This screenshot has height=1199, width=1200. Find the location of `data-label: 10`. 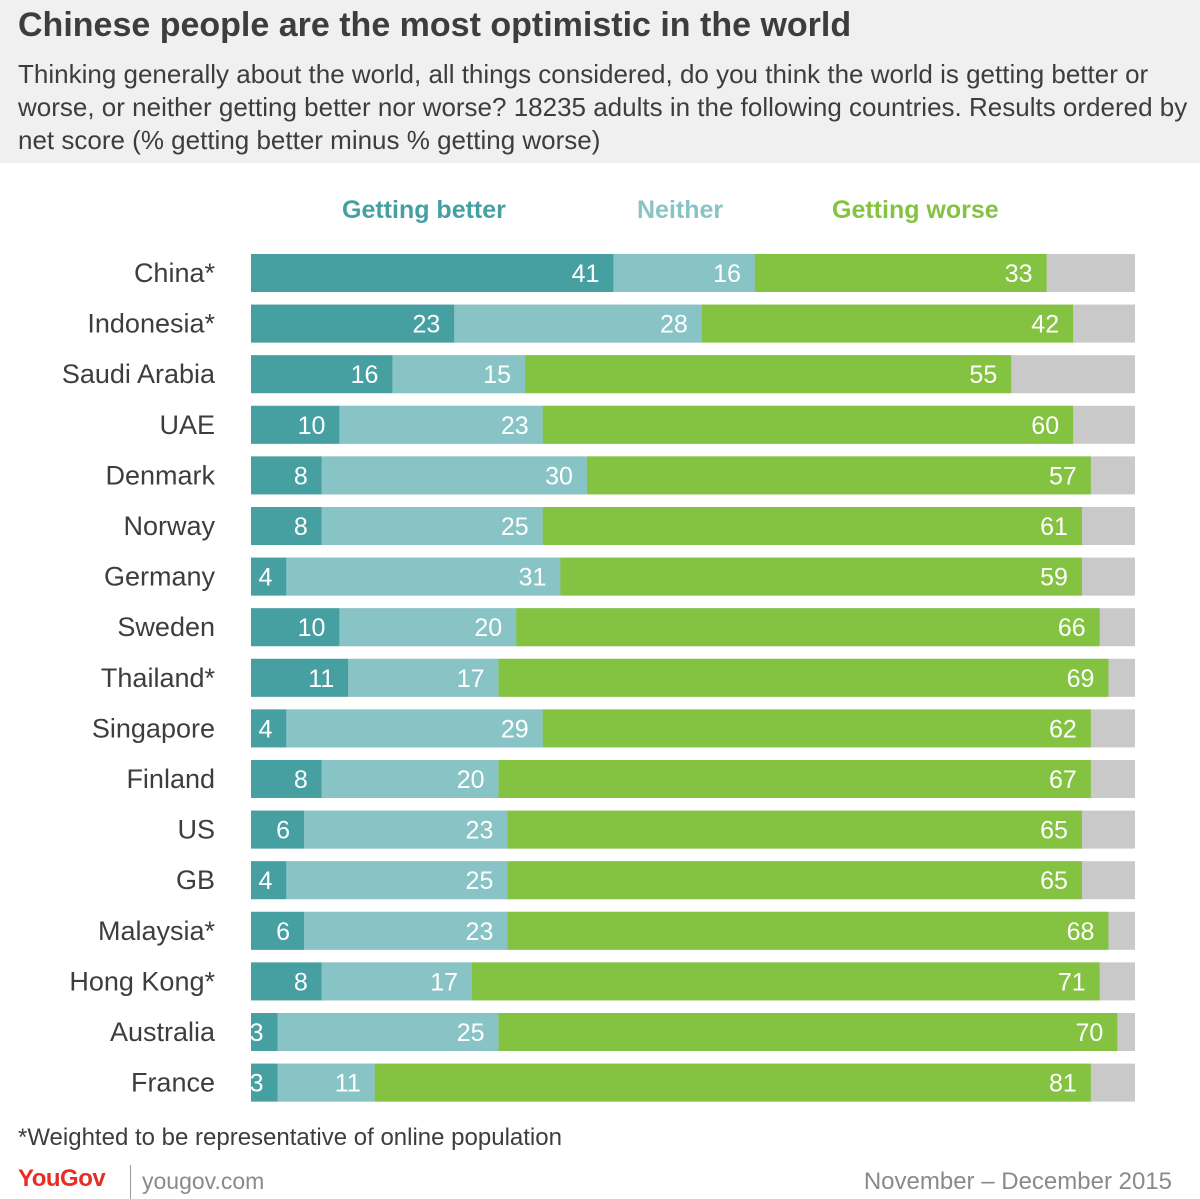

data-label: 10 is located at coordinates (312, 426).